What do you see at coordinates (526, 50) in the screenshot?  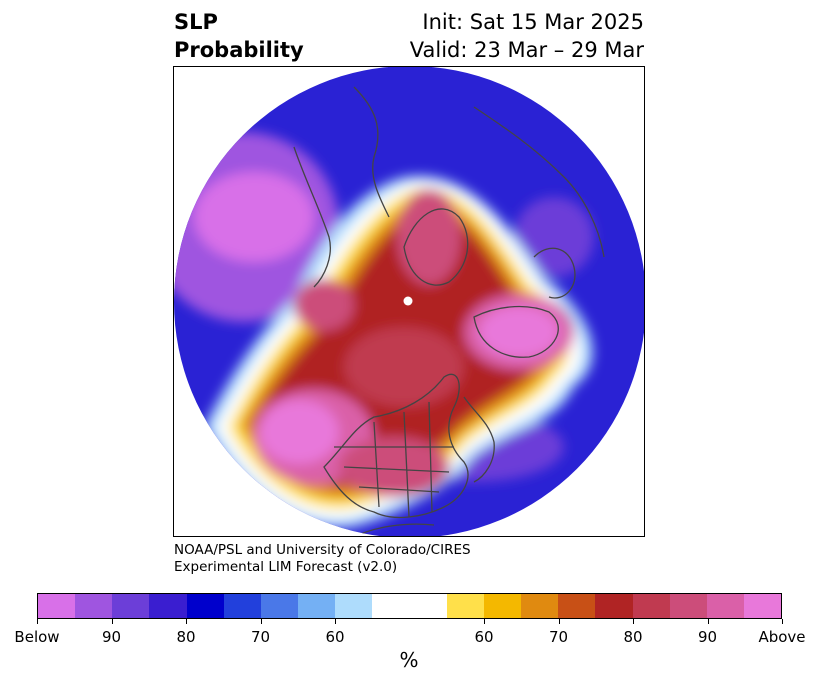 I see `valid-date: Valid: 23 Mar – 29 Mar` at bounding box center [526, 50].